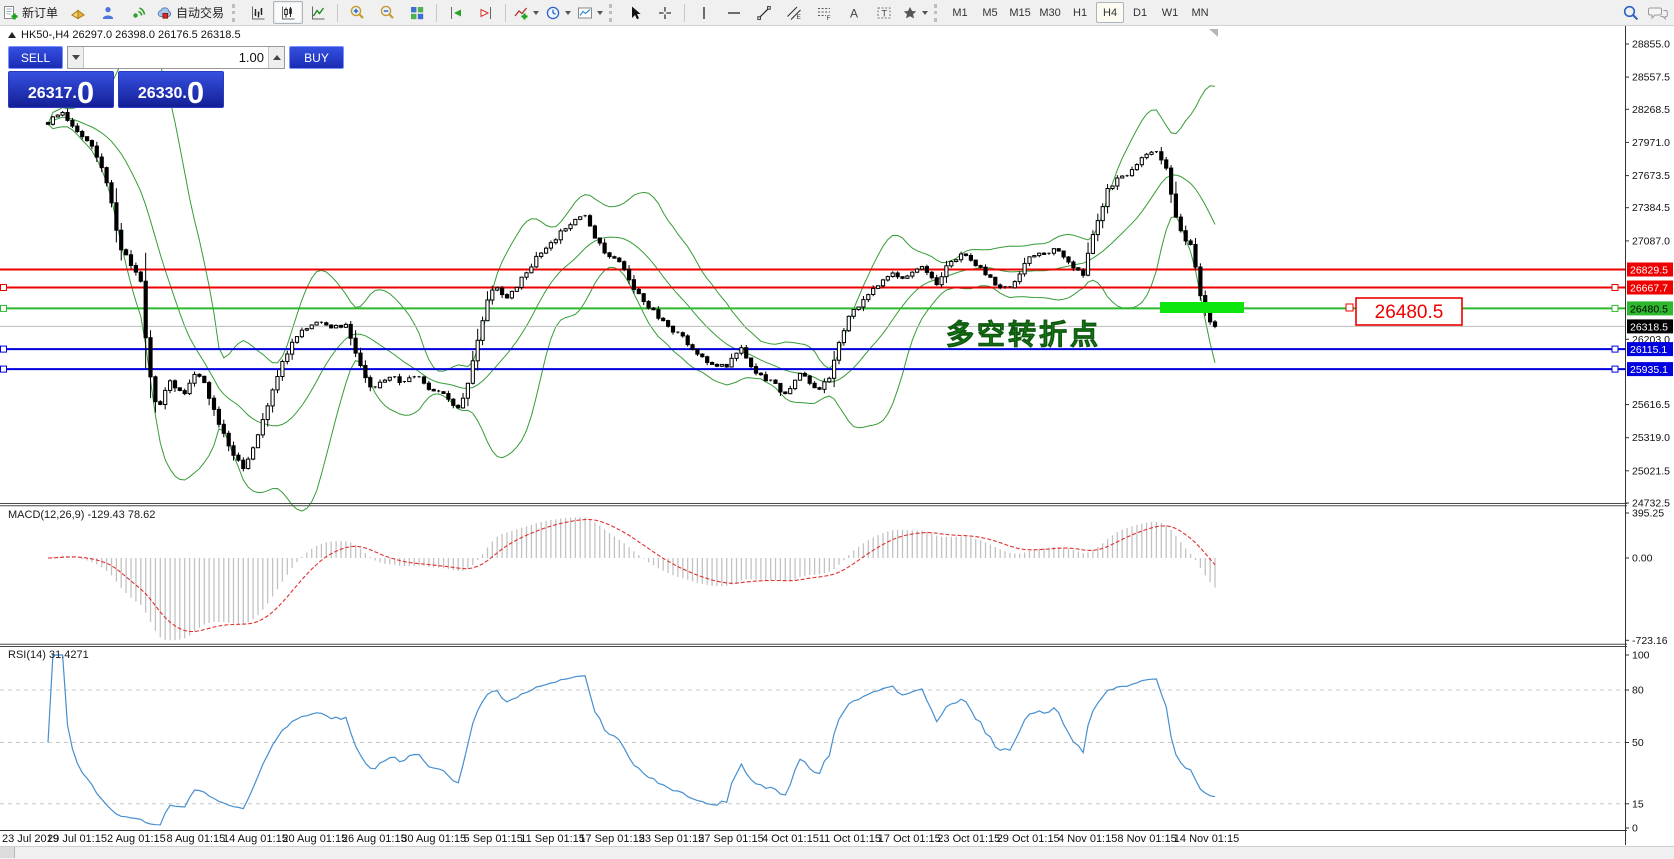 The height and width of the screenshot is (859, 1674). I want to click on horizontal-line-button, so click(734, 12).